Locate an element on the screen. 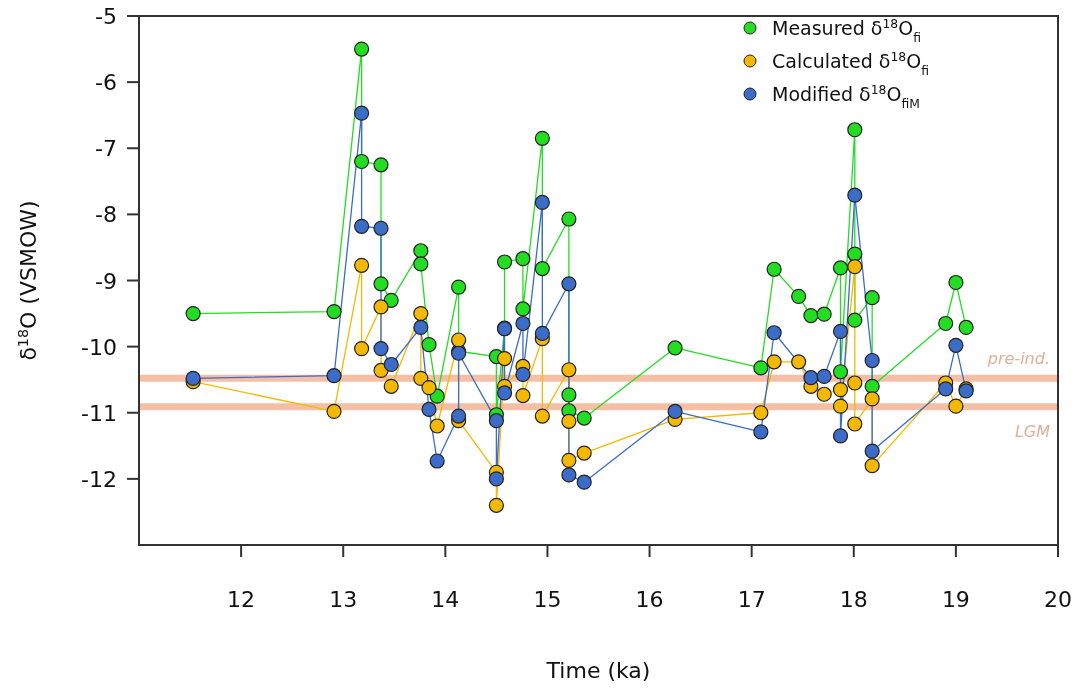  x-tick-label: 12 is located at coordinates (241, 599).